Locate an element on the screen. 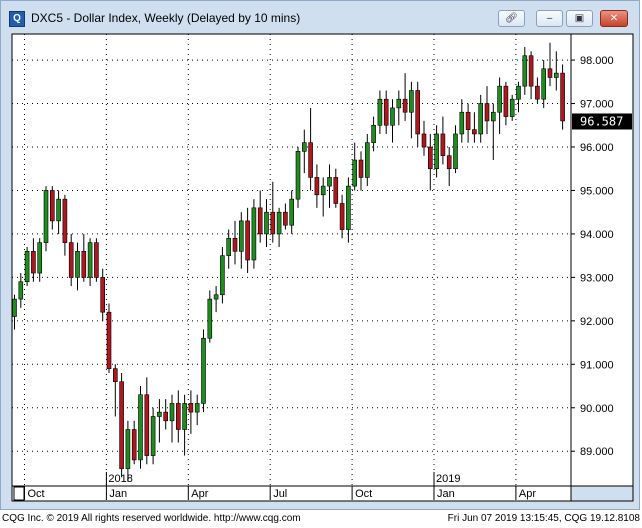 This screenshot has height=528, width=642. scroll-handle is located at coordinates (19, 493).